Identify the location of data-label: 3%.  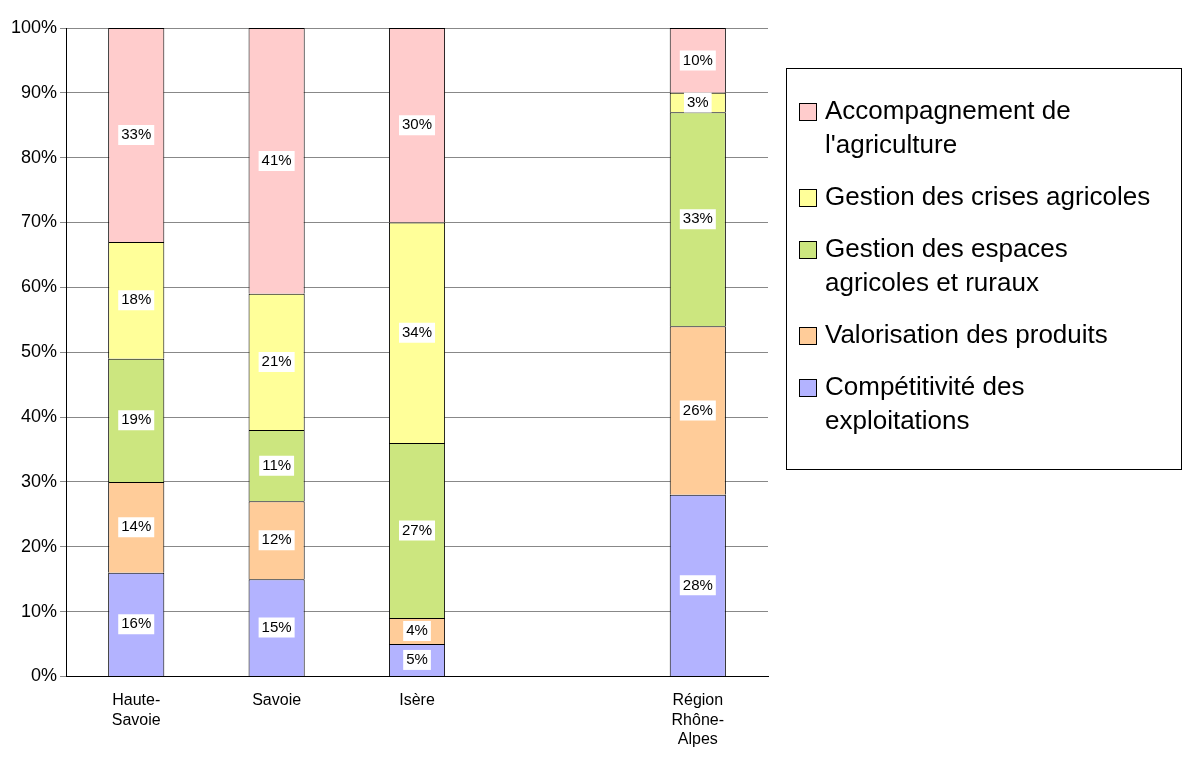
(697, 101).